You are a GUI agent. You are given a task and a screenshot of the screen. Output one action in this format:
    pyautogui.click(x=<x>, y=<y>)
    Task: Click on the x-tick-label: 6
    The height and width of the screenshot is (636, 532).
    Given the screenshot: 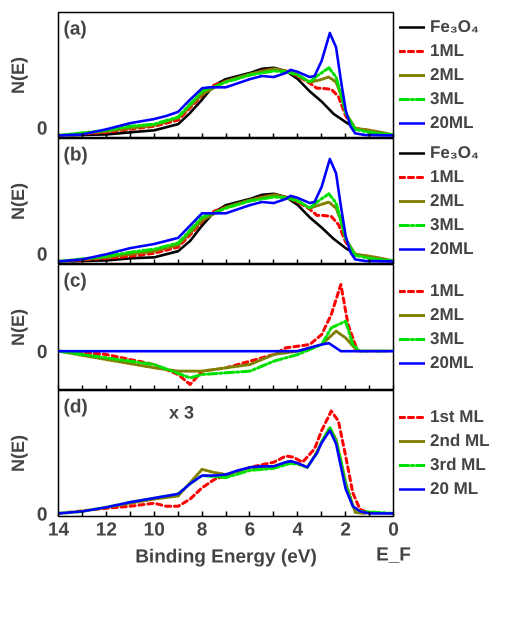 What is the action you would take?
    pyautogui.click(x=250, y=530)
    